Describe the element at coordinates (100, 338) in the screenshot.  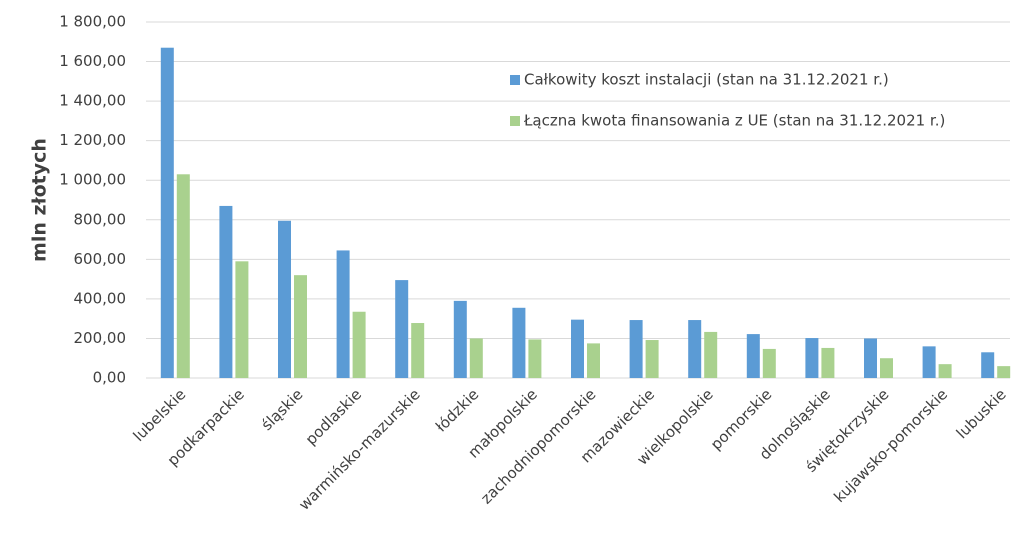
I see `y-tick-label: 200,00` at that location.